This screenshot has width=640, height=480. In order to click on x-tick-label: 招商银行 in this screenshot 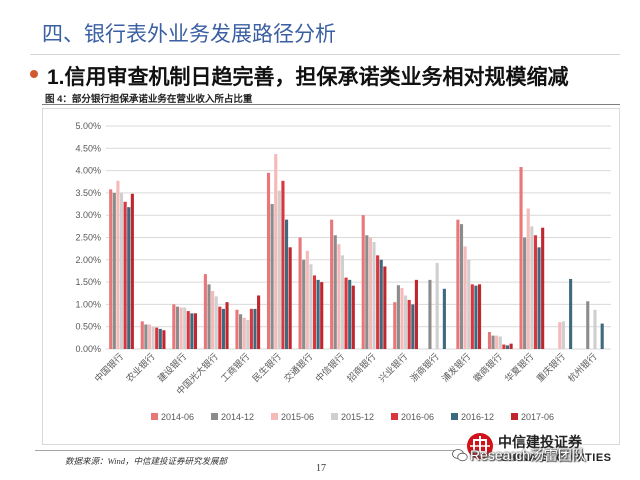, I will do `click(360, 367)`.